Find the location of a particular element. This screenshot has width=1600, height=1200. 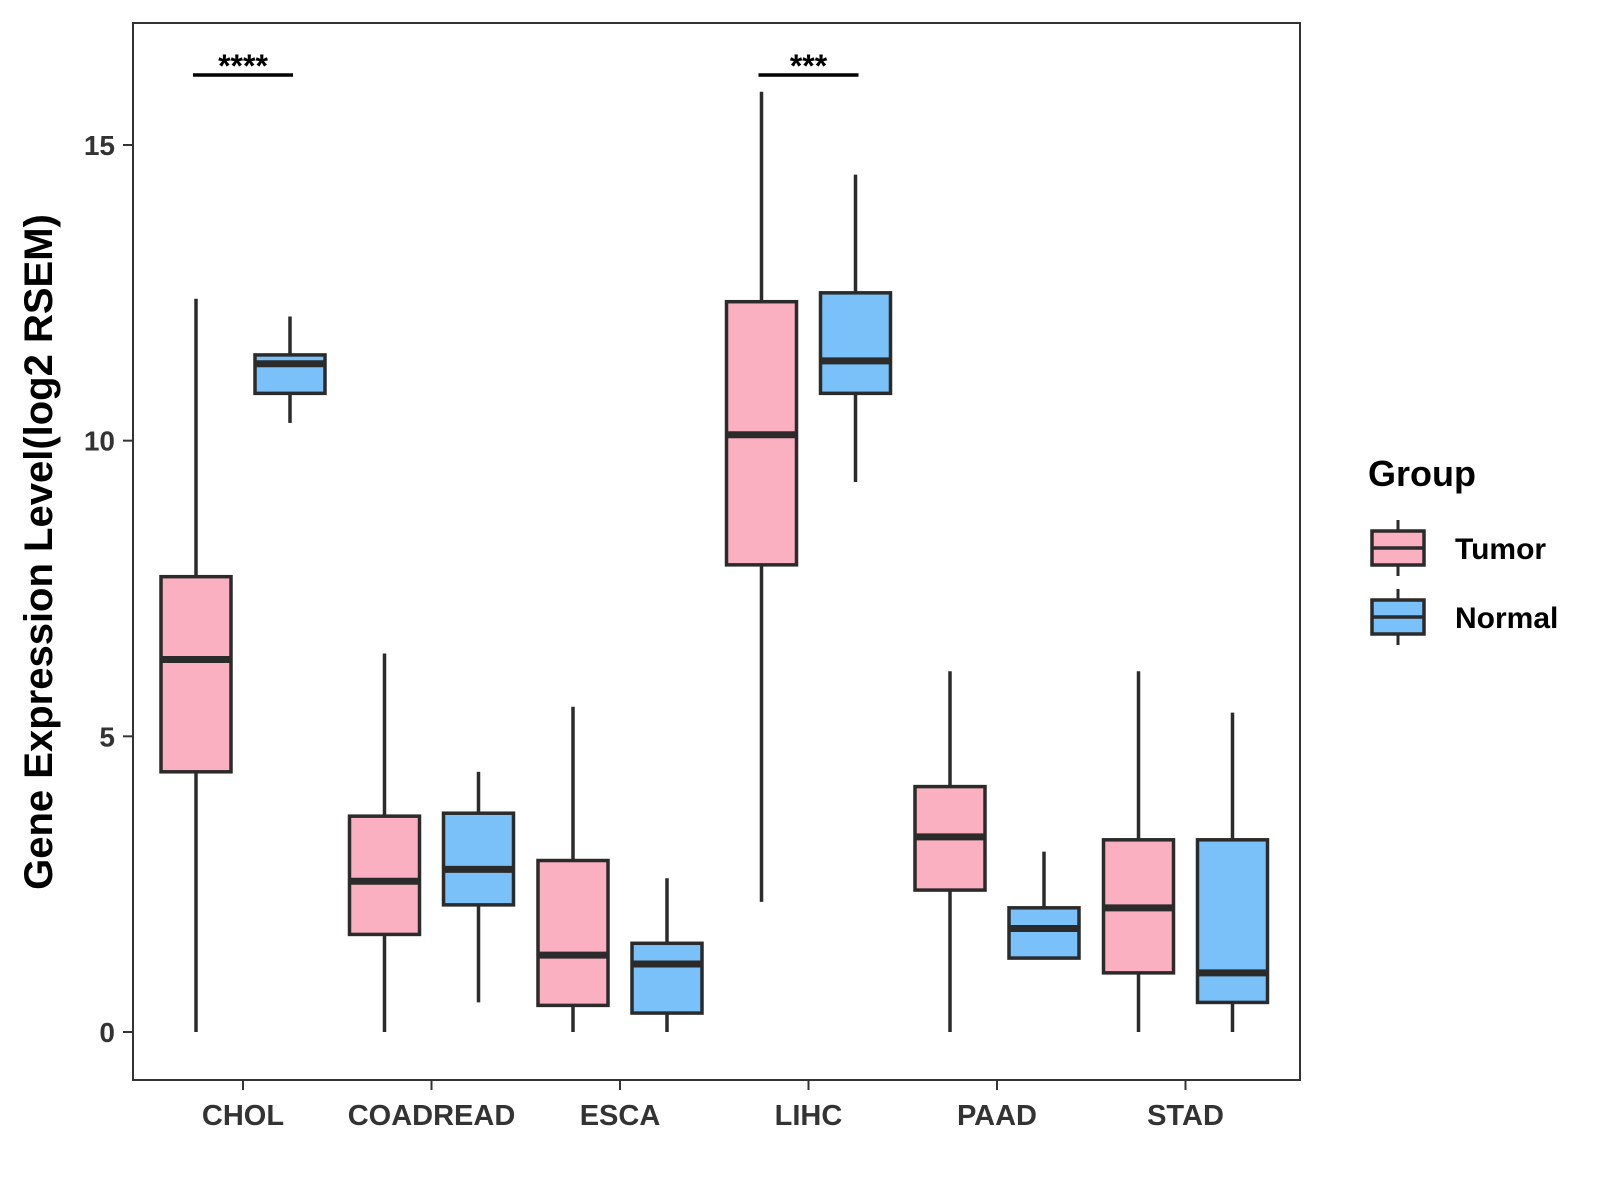

box-normal-stad is located at coordinates (1232, 872).